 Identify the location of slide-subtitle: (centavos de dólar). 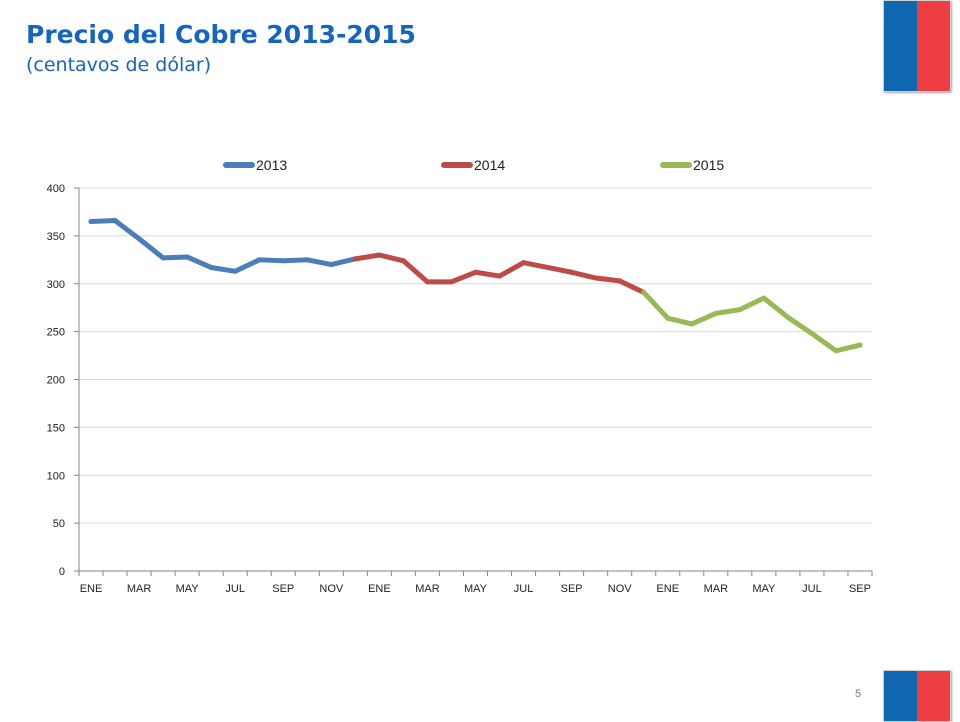
(119, 65).